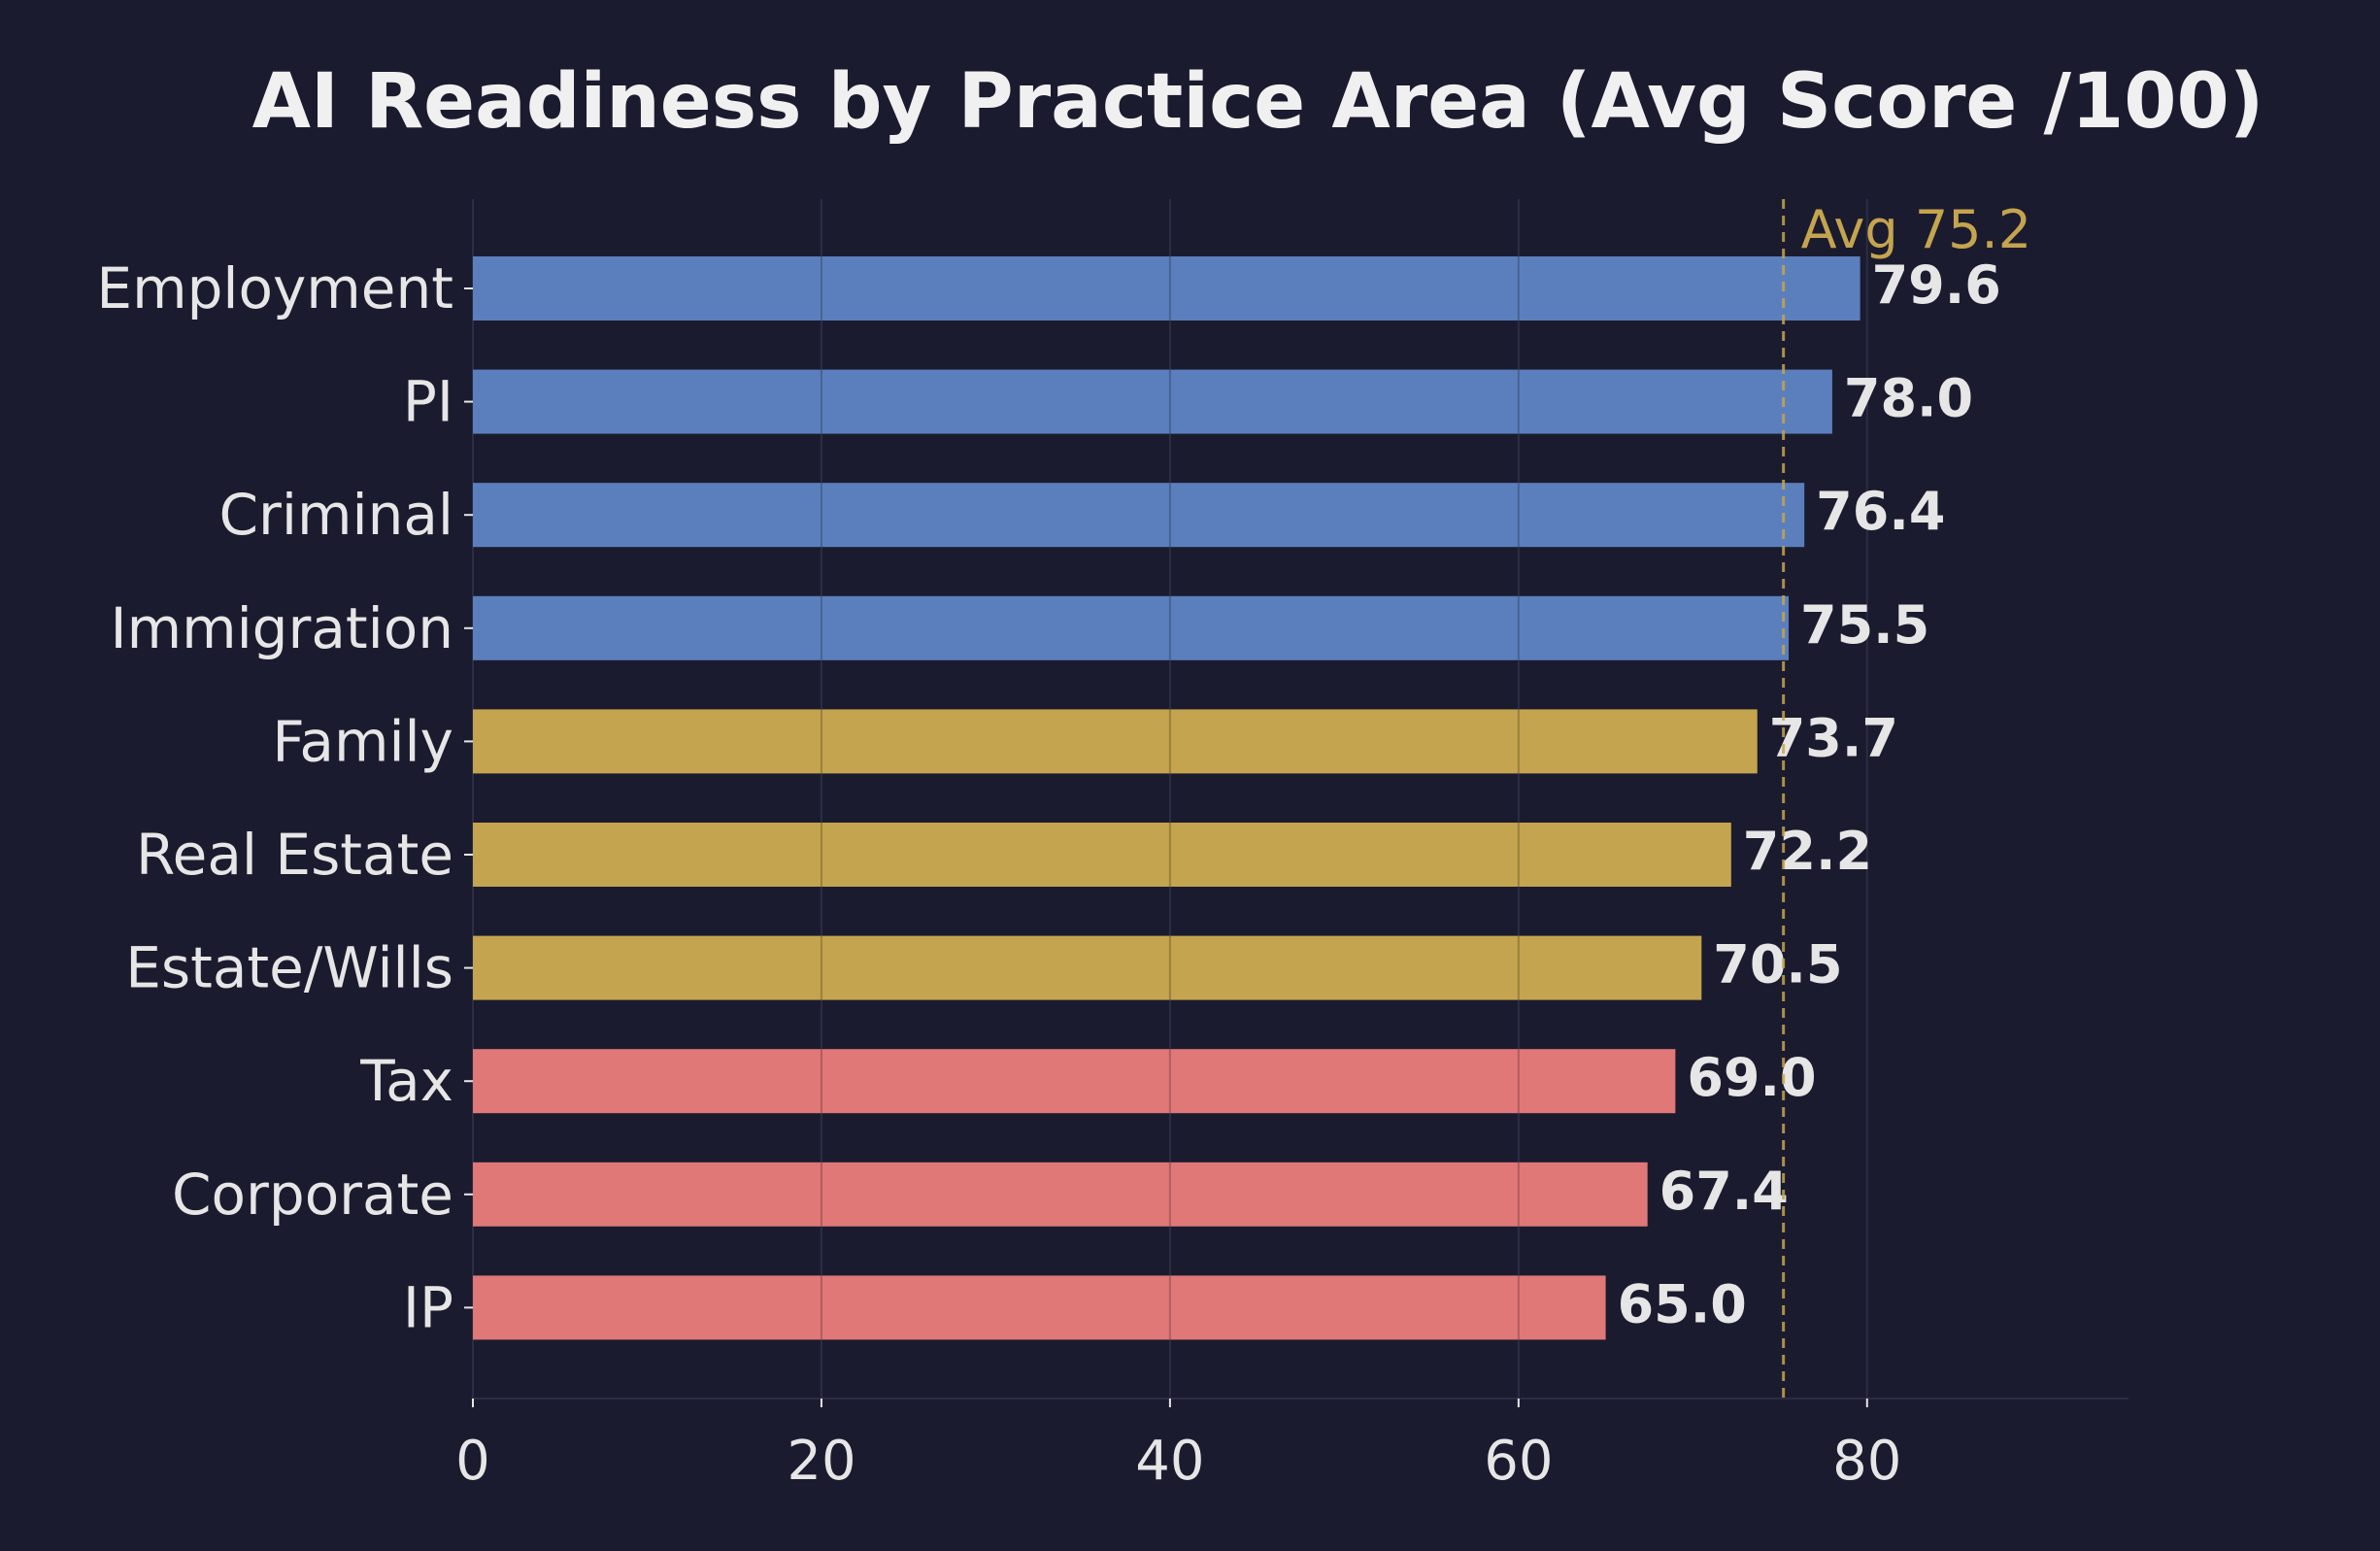 The height and width of the screenshot is (1551, 2380). What do you see at coordinates (1518, 1461) in the screenshot?
I see `x-tick-label: 60` at bounding box center [1518, 1461].